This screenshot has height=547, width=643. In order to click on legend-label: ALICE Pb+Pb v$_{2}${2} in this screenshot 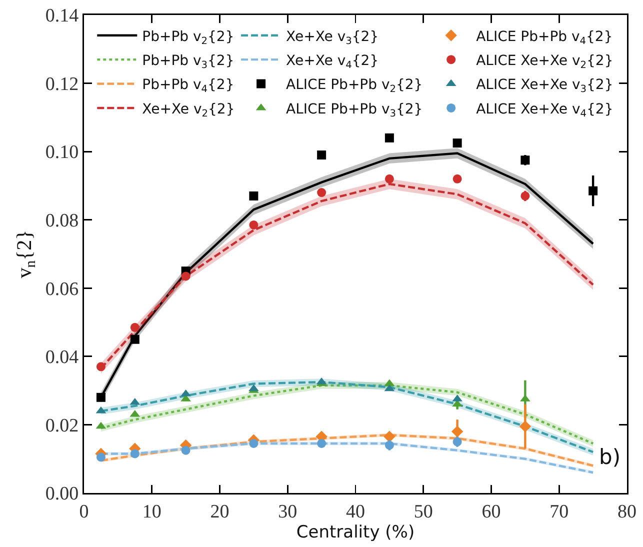, I will do `click(354, 86)`.